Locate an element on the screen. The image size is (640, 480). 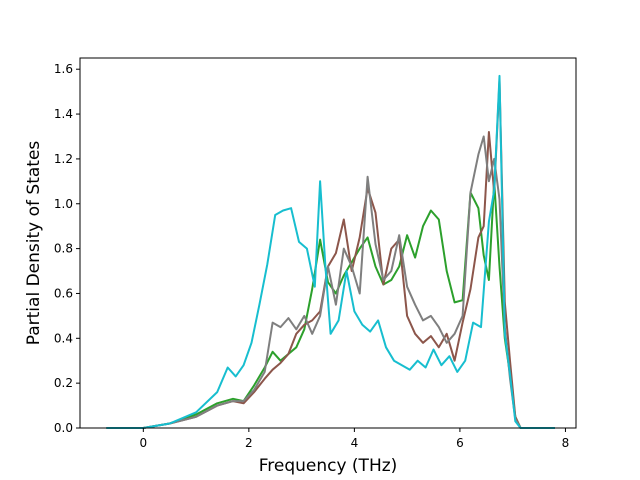
y-ticks: 0.0 0.2 0.4 0.6 0.8 1.0 1.2 1.4 1.6 is located at coordinates (67, 248).